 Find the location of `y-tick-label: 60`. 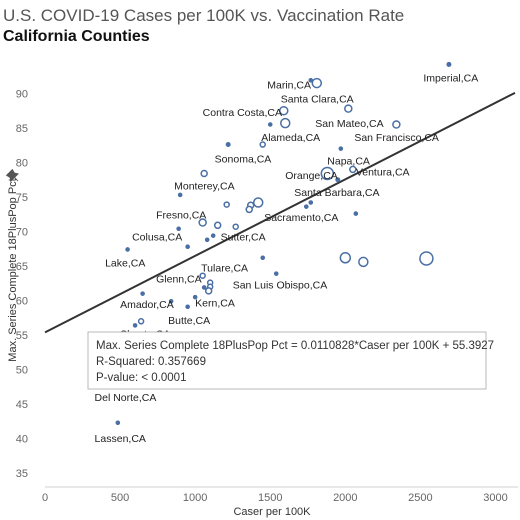

y-tick-label: 60 is located at coordinates (22, 302).